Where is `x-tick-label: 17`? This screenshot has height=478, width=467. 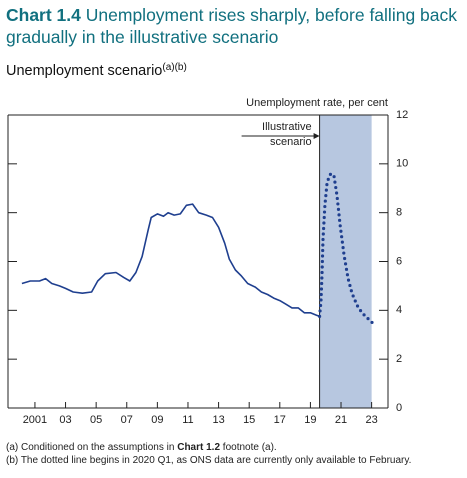
x-tick-label: 17 is located at coordinates (280, 420).